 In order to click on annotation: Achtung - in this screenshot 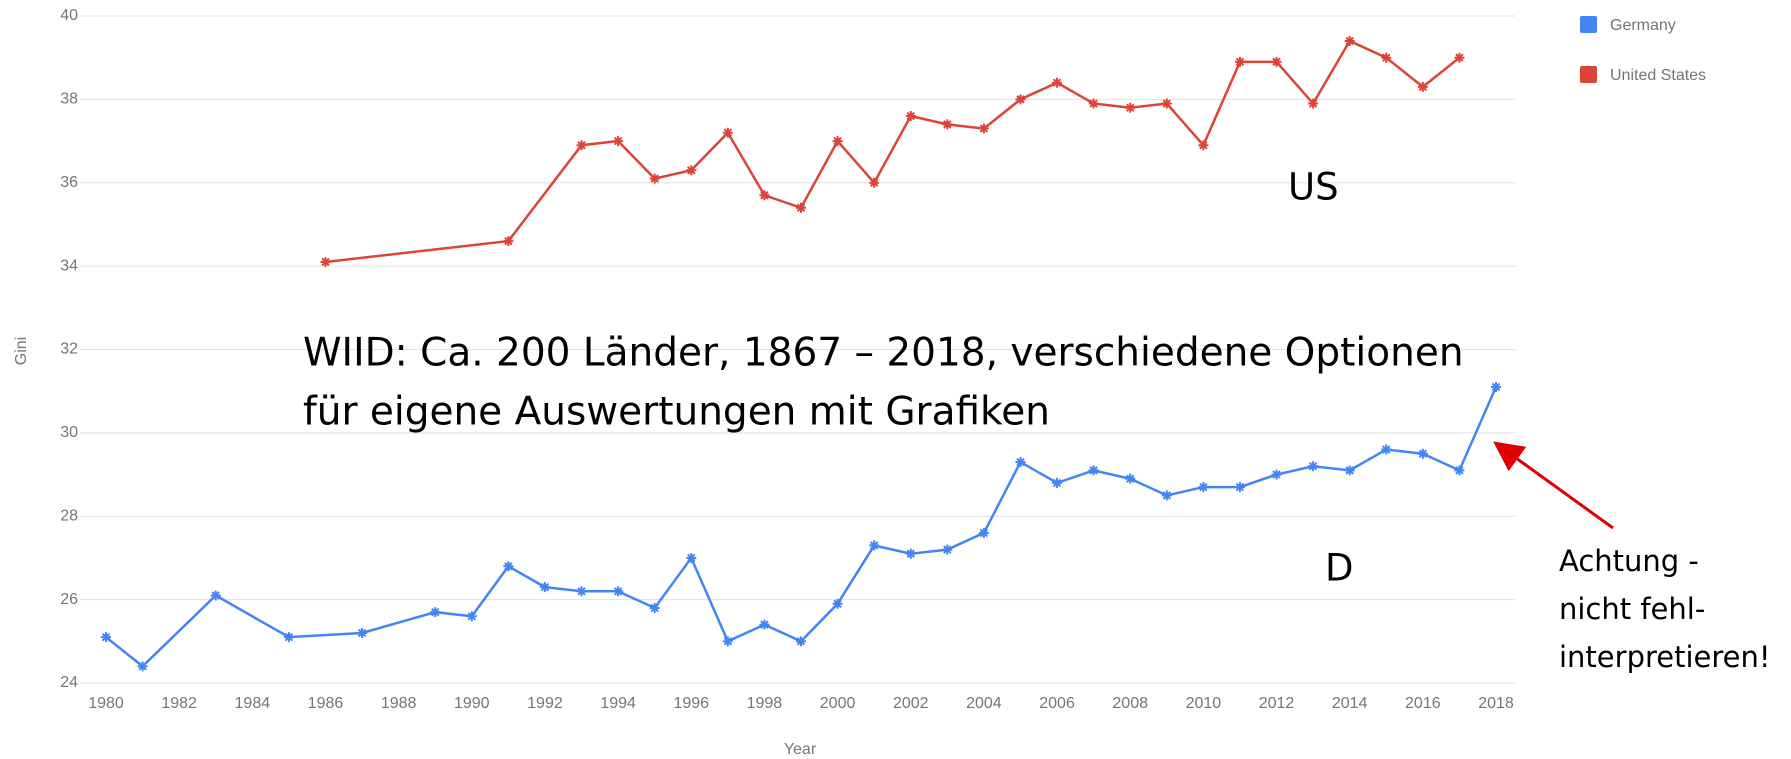, I will do `click(1629, 561)`.